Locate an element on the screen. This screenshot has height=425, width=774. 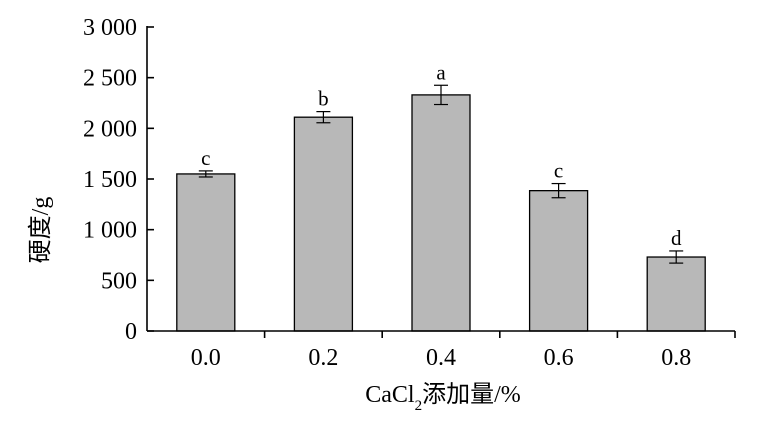
y-tick-label: 1 500 is located at coordinates (110, 180).